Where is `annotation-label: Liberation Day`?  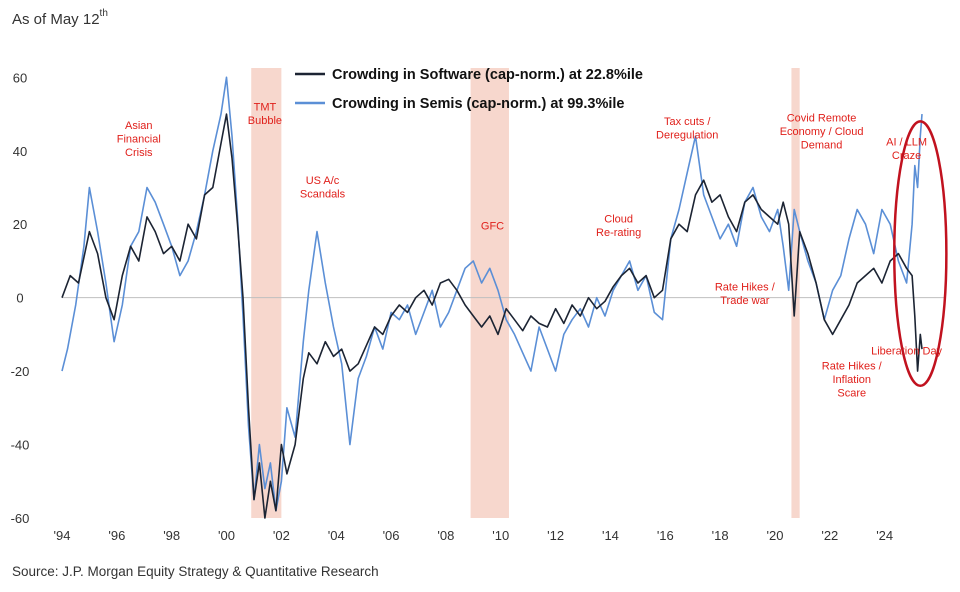
annotation-label: Liberation Day is located at coordinates (906, 352).